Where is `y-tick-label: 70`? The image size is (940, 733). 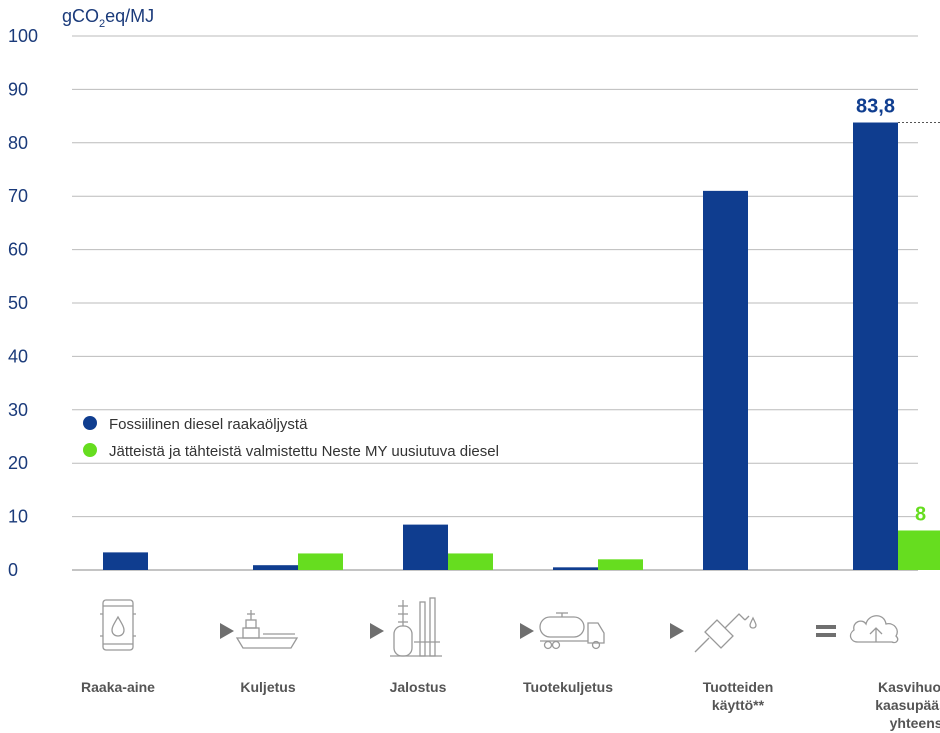
y-tick-label: 70 is located at coordinates (18, 196).